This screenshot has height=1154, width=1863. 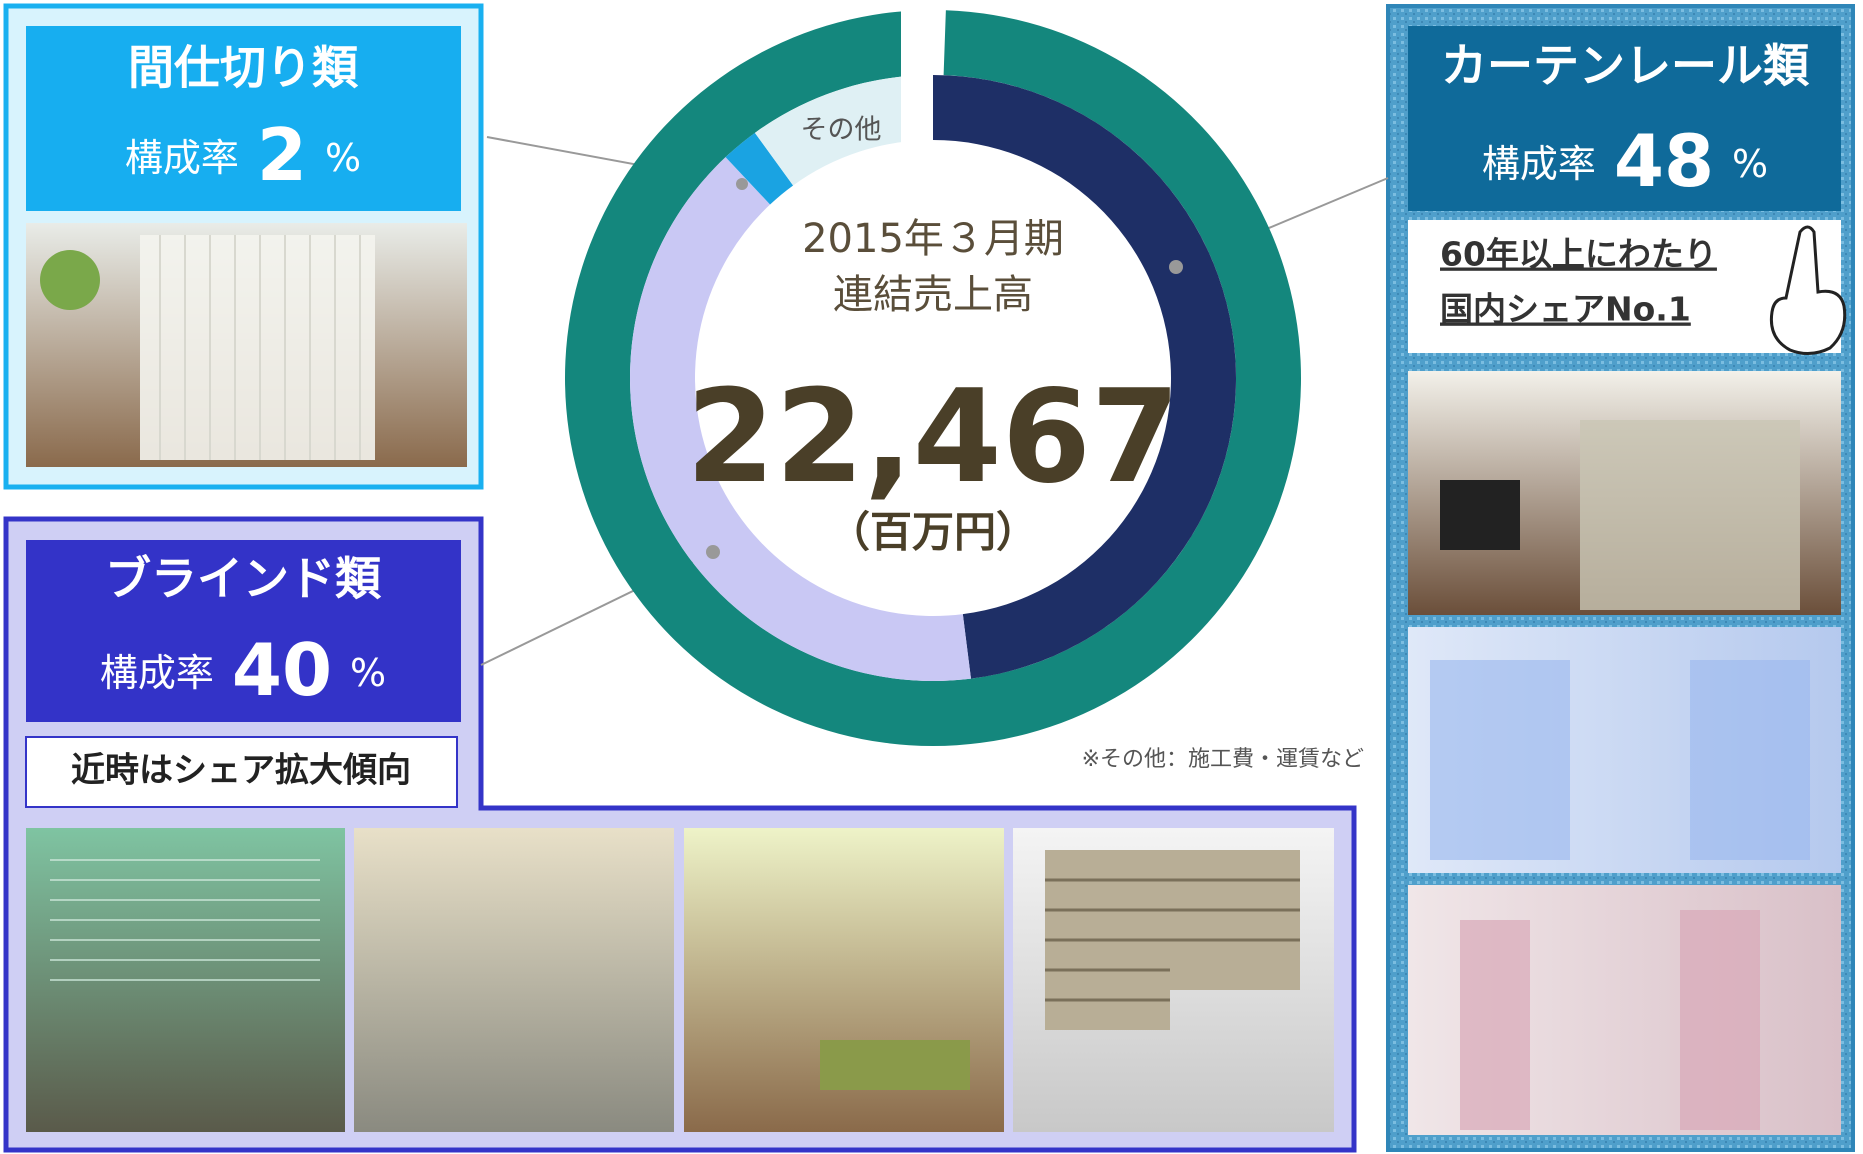 I want to click on blind-share: 構成率 40%, so click(x=243, y=670).